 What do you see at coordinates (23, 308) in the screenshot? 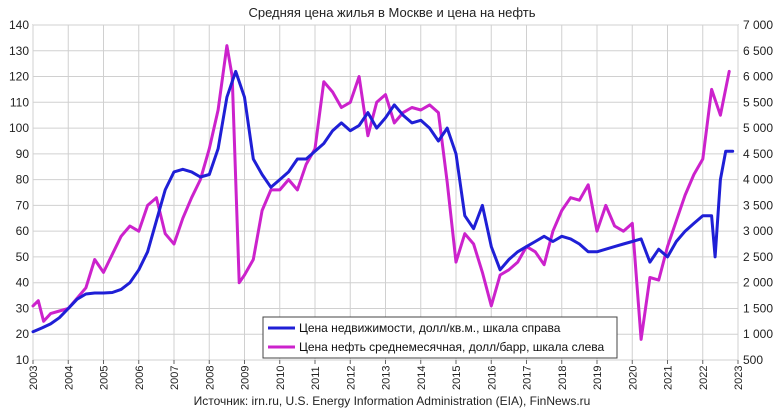
I see `left-tick-label: 30` at bounding box center [23, 308].